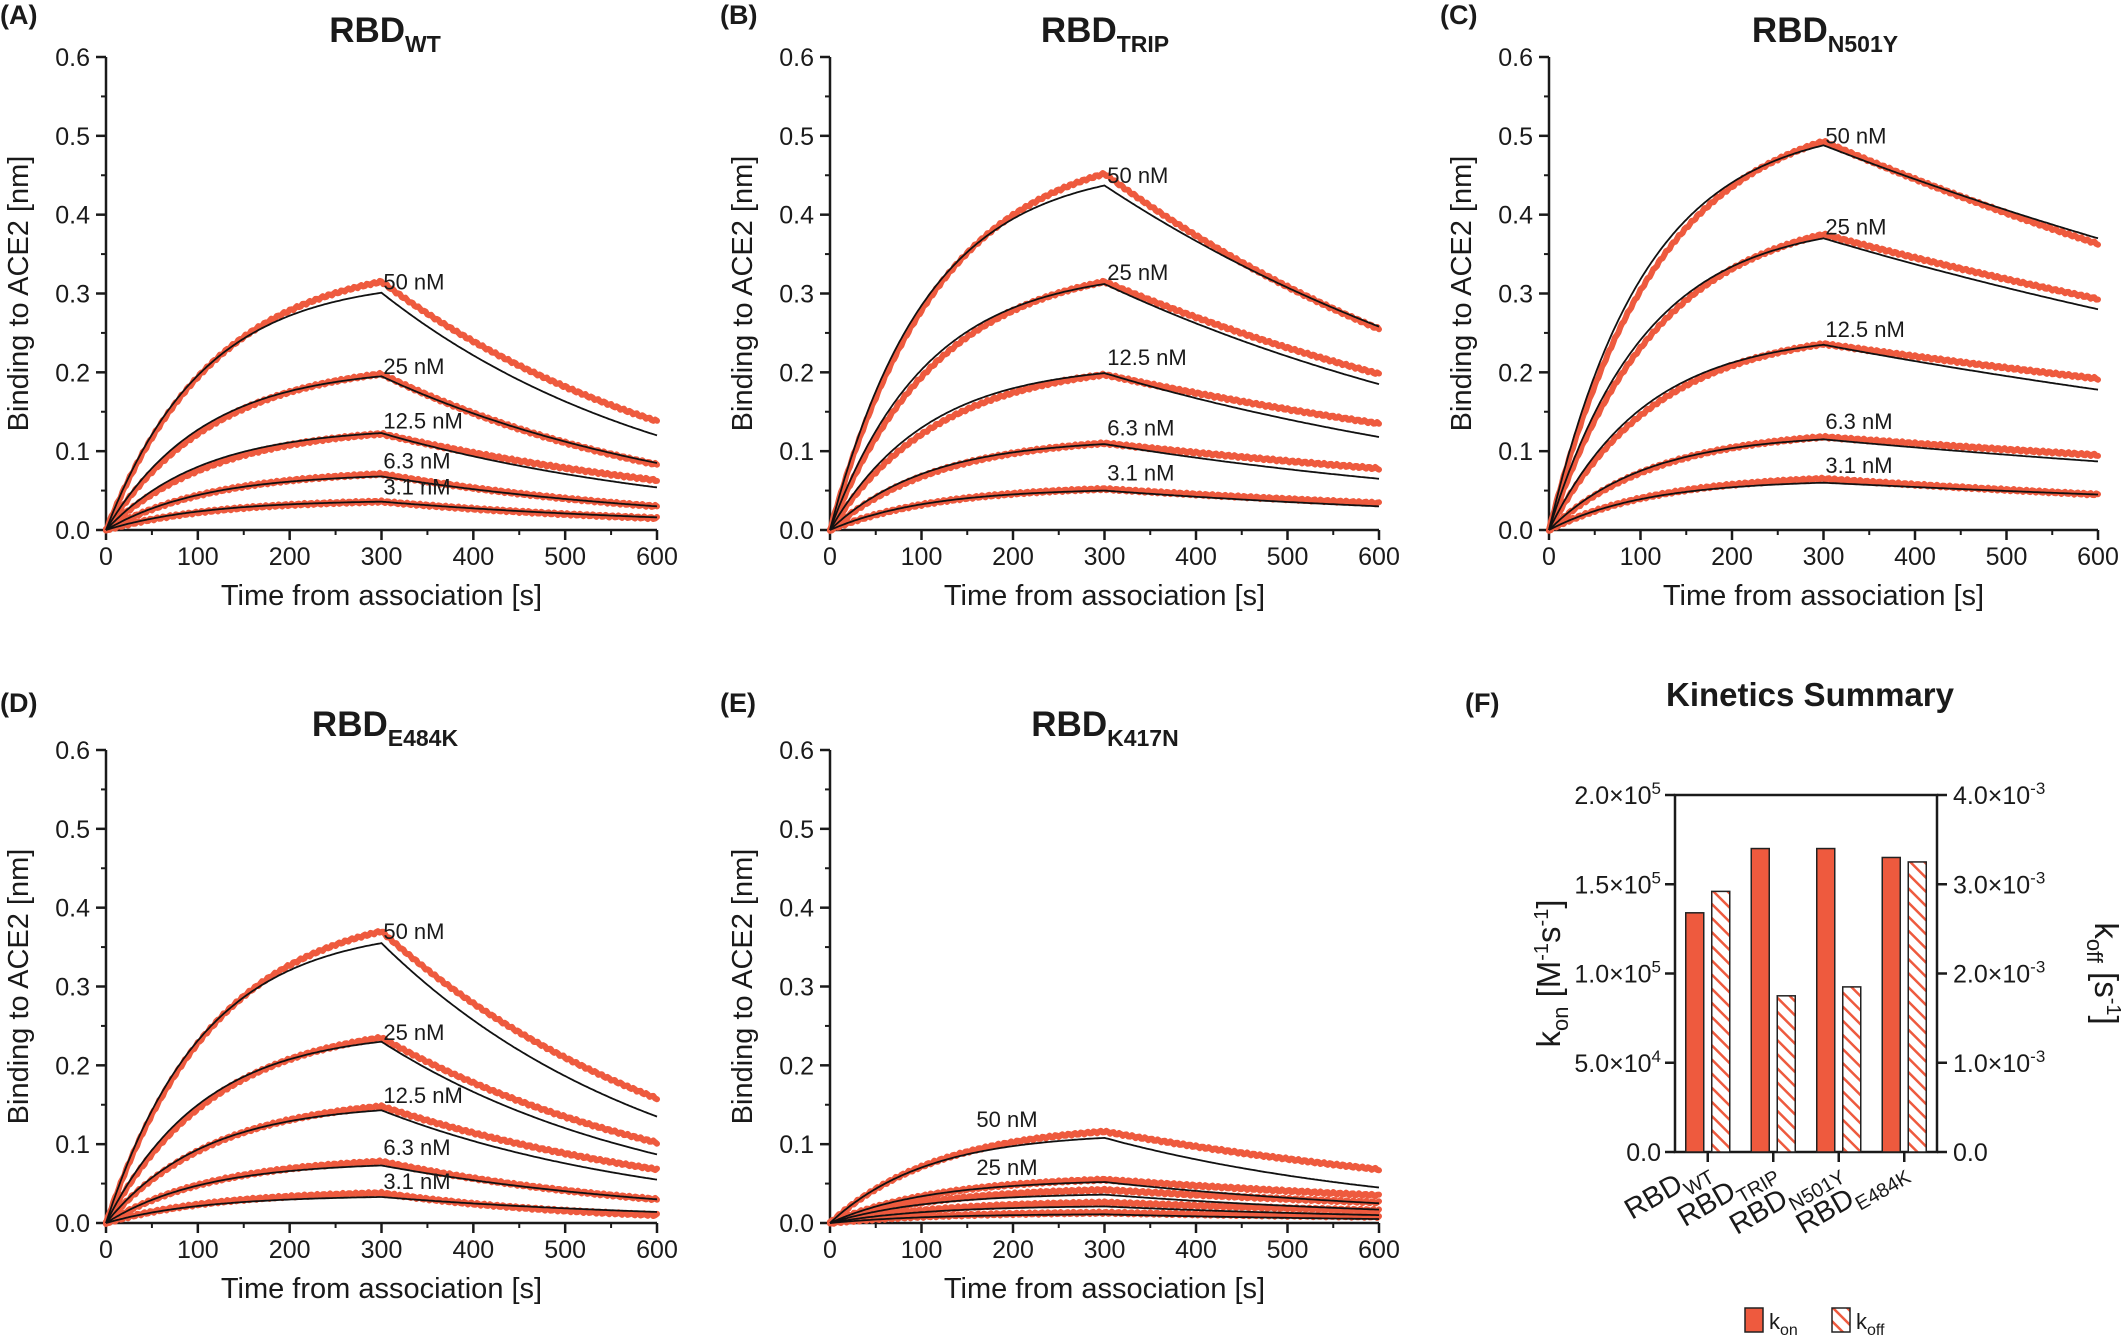 The width and height of the screenshot is (2128, 1342). Describe the element at coordinates (1551, 973) in the screenshot. I see `y-left-axis-label: kon [M-1s-1]` at that location.